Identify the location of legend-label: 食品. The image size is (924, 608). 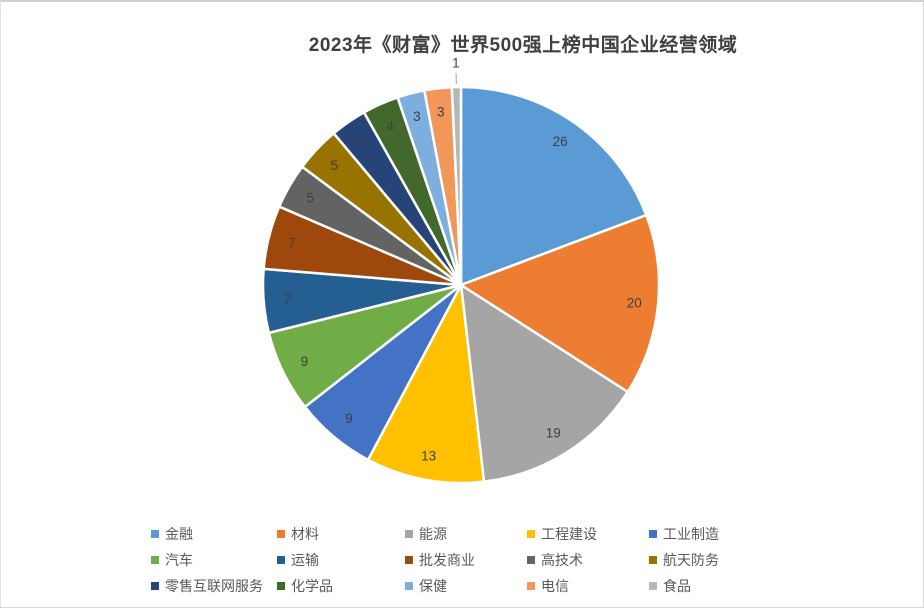
(677, 586).